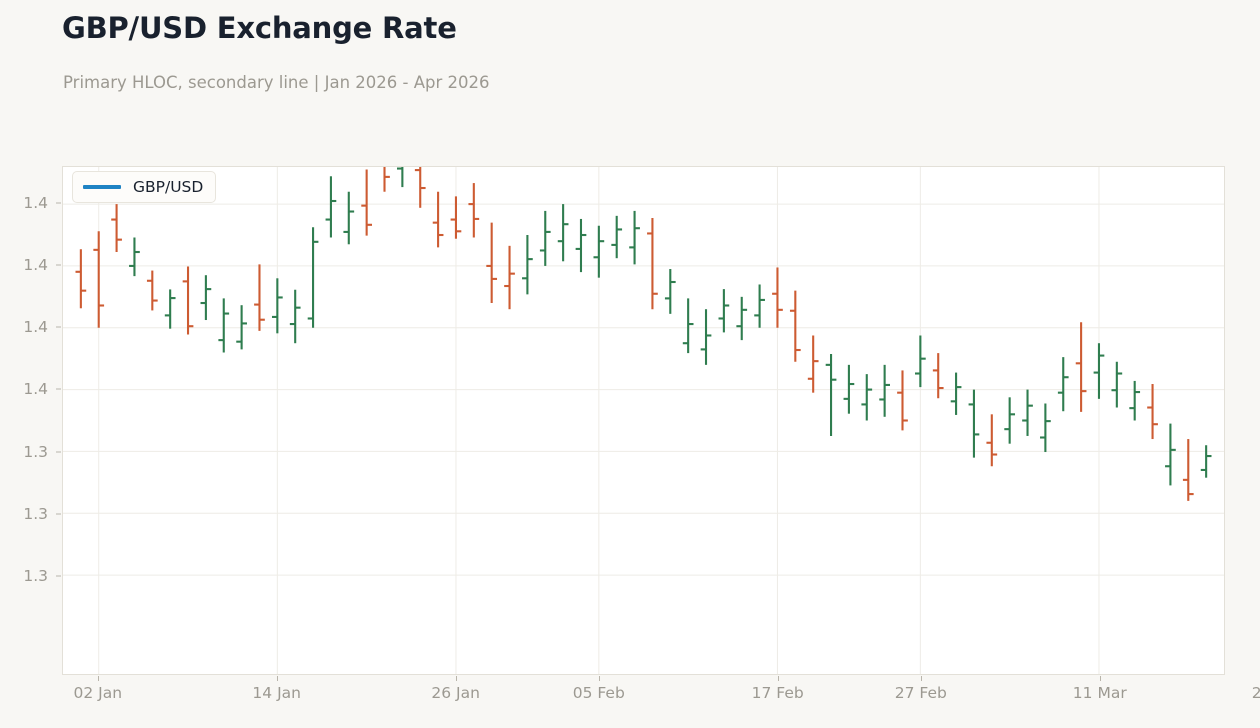 Image resolution: width=1260 pixels, height=728 pixels. What do you see at coordinates (1099, 693) in the screenshot?
I see `x-tick-label: 11 Mar` at bounding box center [1099, 693].